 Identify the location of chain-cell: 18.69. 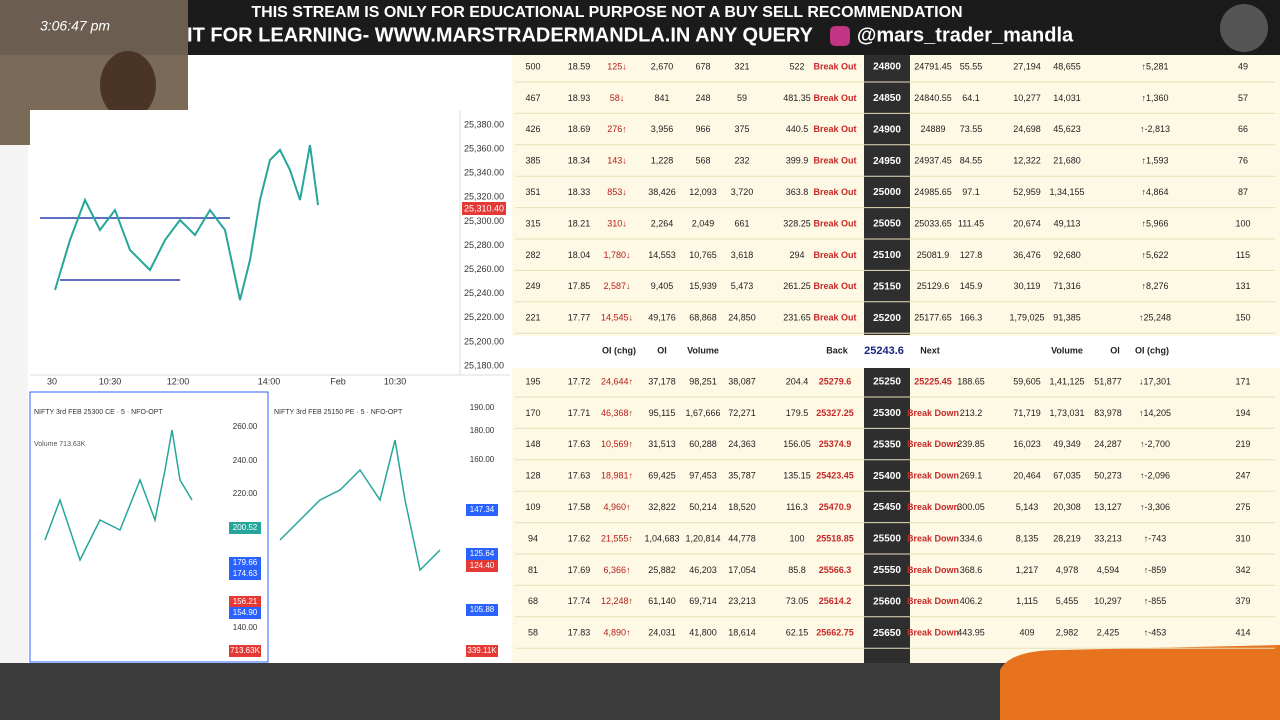
(579, 129).